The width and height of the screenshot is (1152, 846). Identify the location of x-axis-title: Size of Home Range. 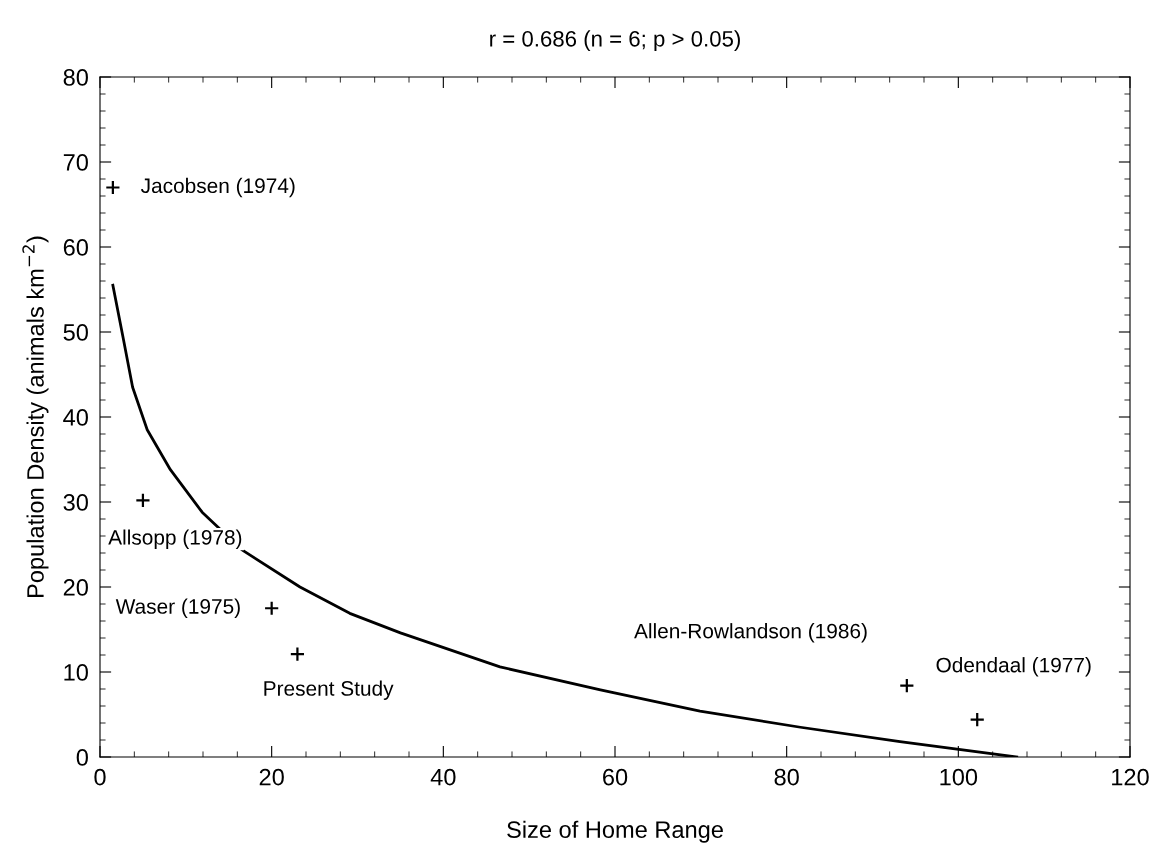
(615, 831).